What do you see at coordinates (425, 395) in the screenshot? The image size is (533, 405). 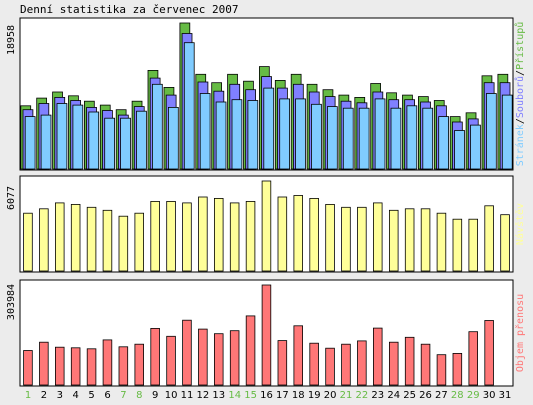 I see `x-tick-label-26: 26` at bounding box center [425, 395].